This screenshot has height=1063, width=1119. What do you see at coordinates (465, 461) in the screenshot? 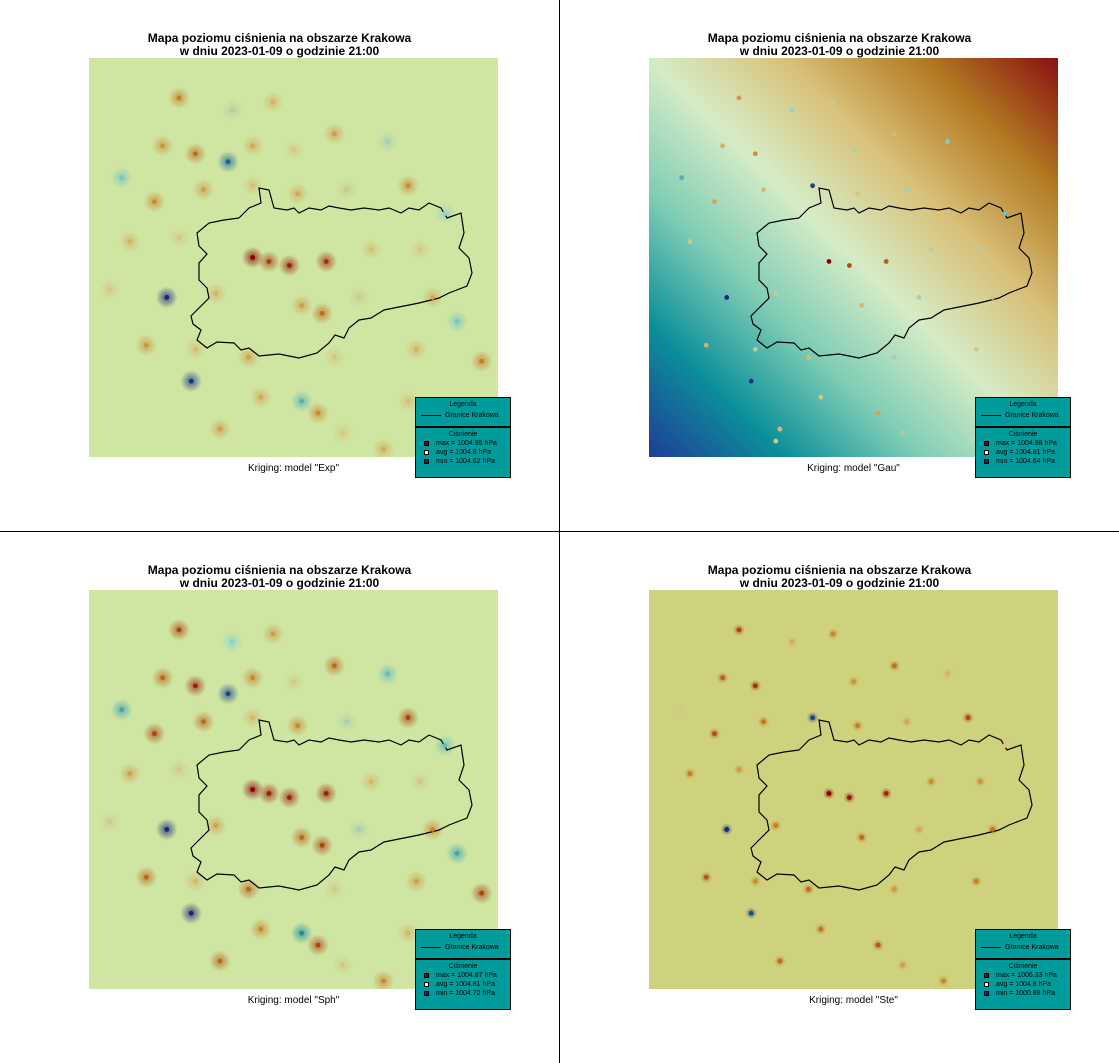
I see `min-label: min = 1004.62 hPa` at bounding box center [465, 461].